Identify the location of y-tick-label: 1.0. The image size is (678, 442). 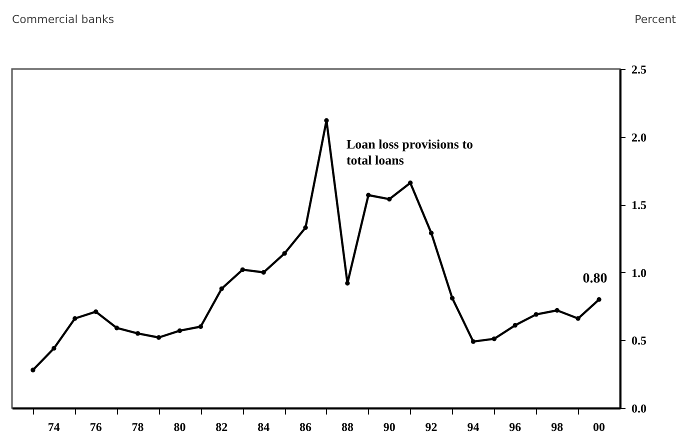
(639, 273).